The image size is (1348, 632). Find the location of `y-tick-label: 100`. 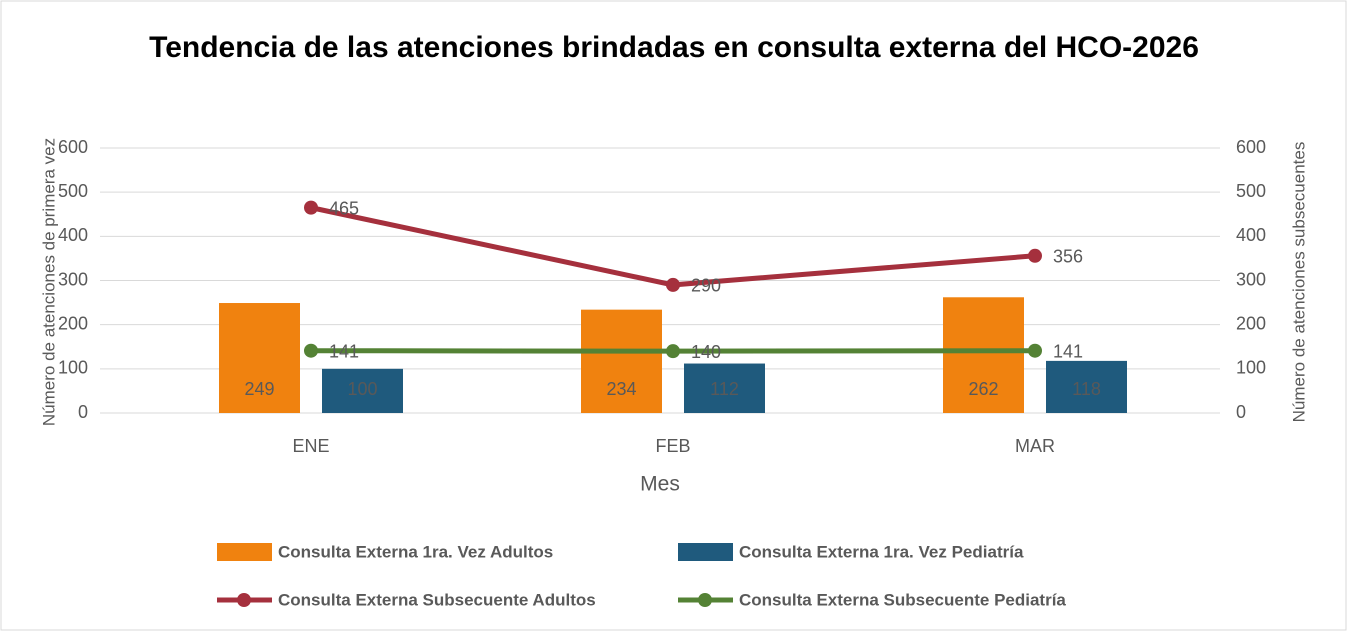

y-tick-label: 100 is located at coordinates (73, 368).